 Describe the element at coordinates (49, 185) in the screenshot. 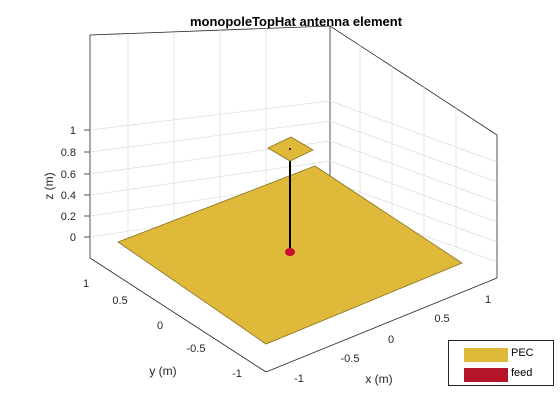

I see `z-axis-label: z (m)` at that location.